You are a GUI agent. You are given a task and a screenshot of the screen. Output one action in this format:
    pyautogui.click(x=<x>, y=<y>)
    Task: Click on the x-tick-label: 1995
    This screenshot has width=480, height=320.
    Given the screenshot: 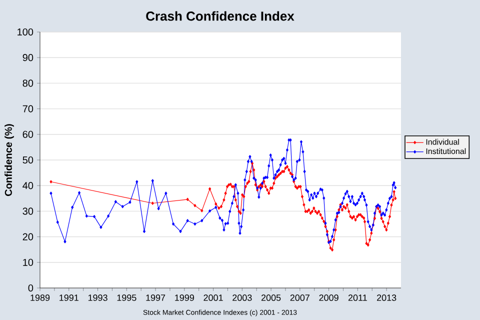 What is the action you would take?
    pyautogui.click(x=126, y=297)
    